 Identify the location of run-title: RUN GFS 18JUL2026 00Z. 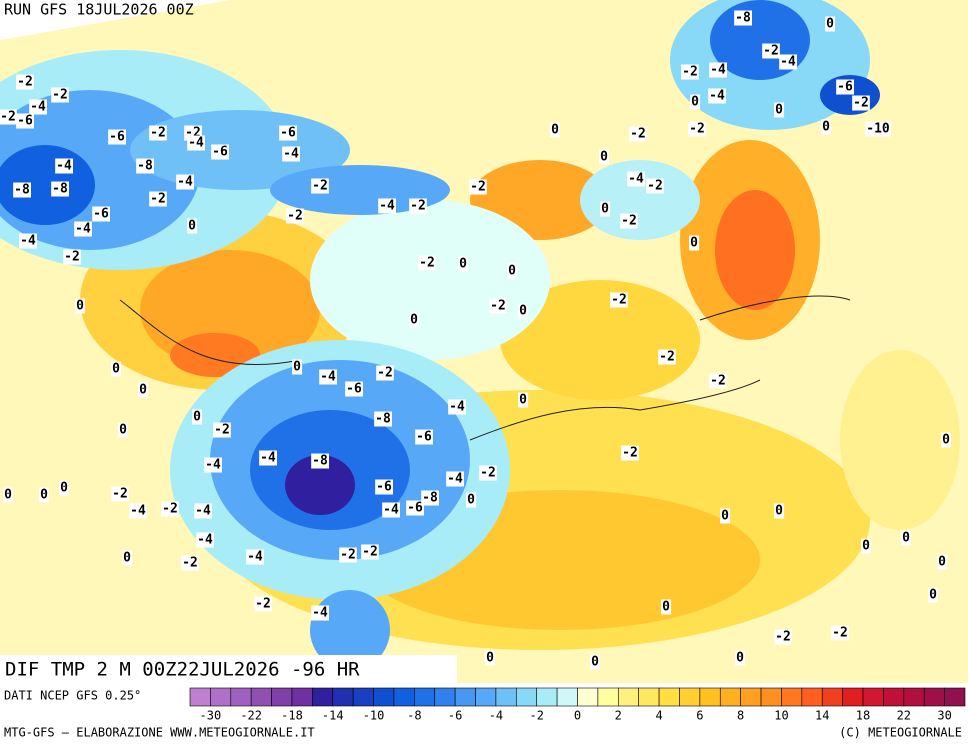
(99, 10).